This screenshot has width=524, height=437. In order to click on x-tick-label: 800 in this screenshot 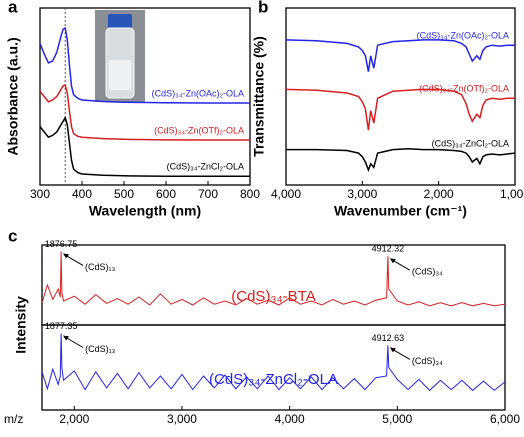, I will do `click(250, 194)`.